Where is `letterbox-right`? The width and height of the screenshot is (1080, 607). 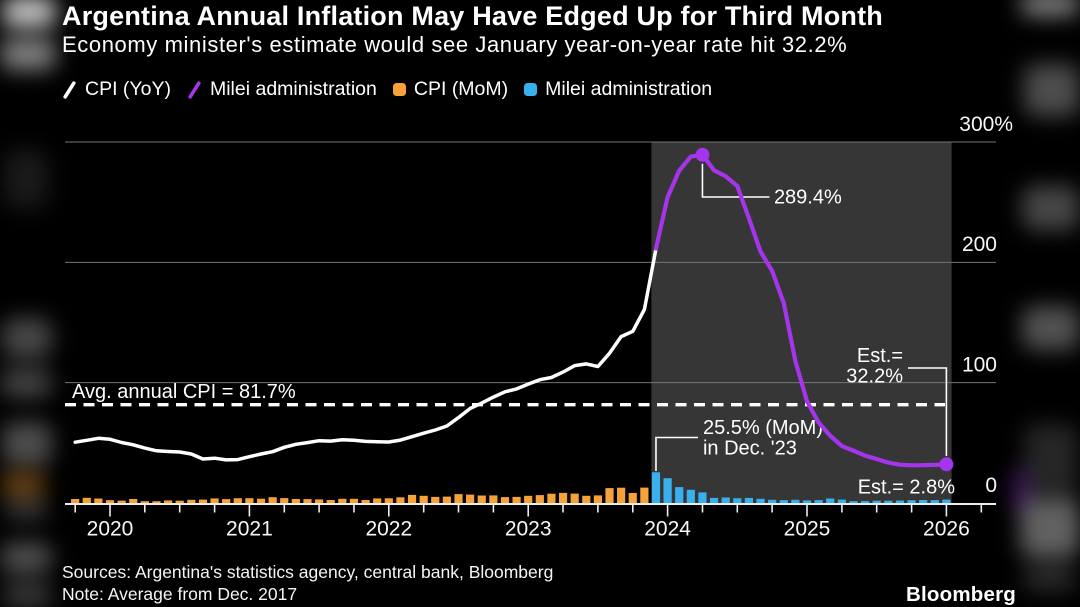
letterbox-right is located at coordinates (1047, 303).